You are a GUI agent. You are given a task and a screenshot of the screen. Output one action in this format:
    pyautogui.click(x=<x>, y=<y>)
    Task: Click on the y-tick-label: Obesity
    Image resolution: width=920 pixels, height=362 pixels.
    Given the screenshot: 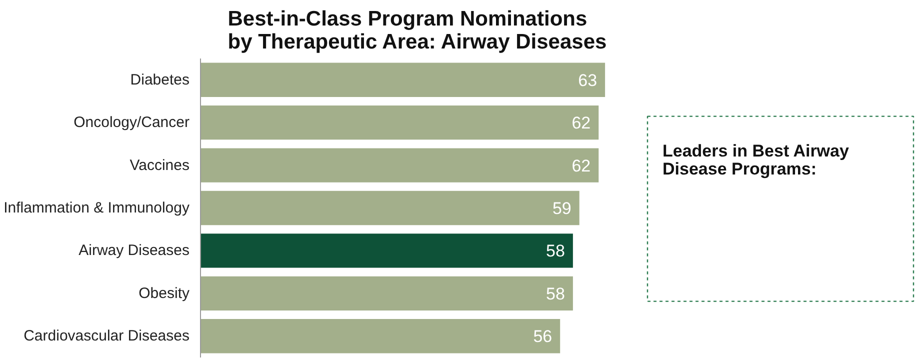 What is the action you would take?
    pyautogui.click(x=164, y=293)
    